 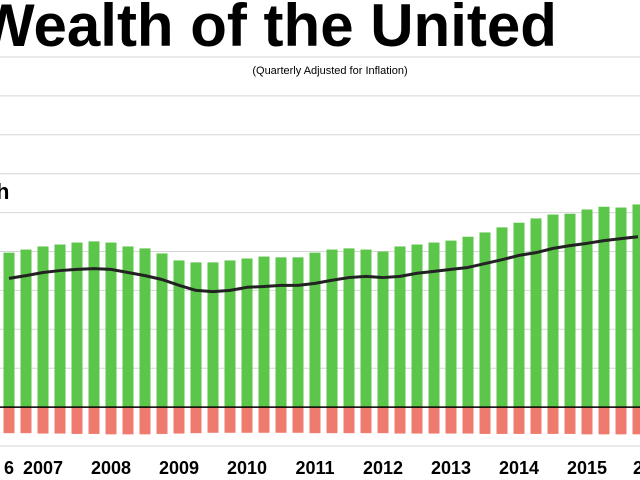 What do you see at coordinates (111, 468) in the screenshot?
I see `x-tick-label: 2008` at bounding box center [111, 468].